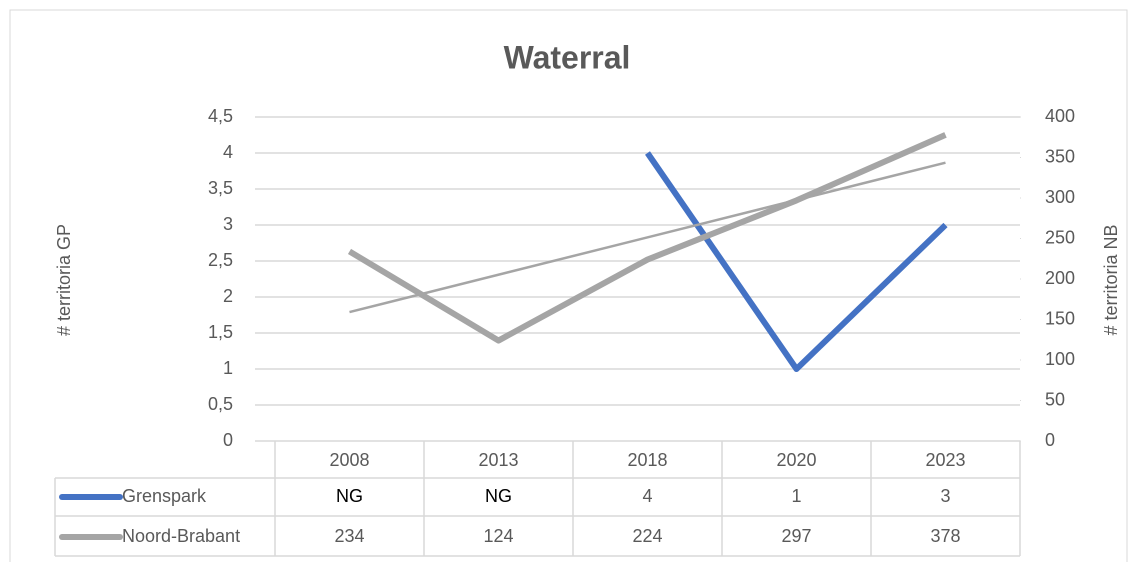 Image resolution: width=1138 pixels, height=562 pixels. I want to click on y2-tick-label: 350, so click(1060, 156).